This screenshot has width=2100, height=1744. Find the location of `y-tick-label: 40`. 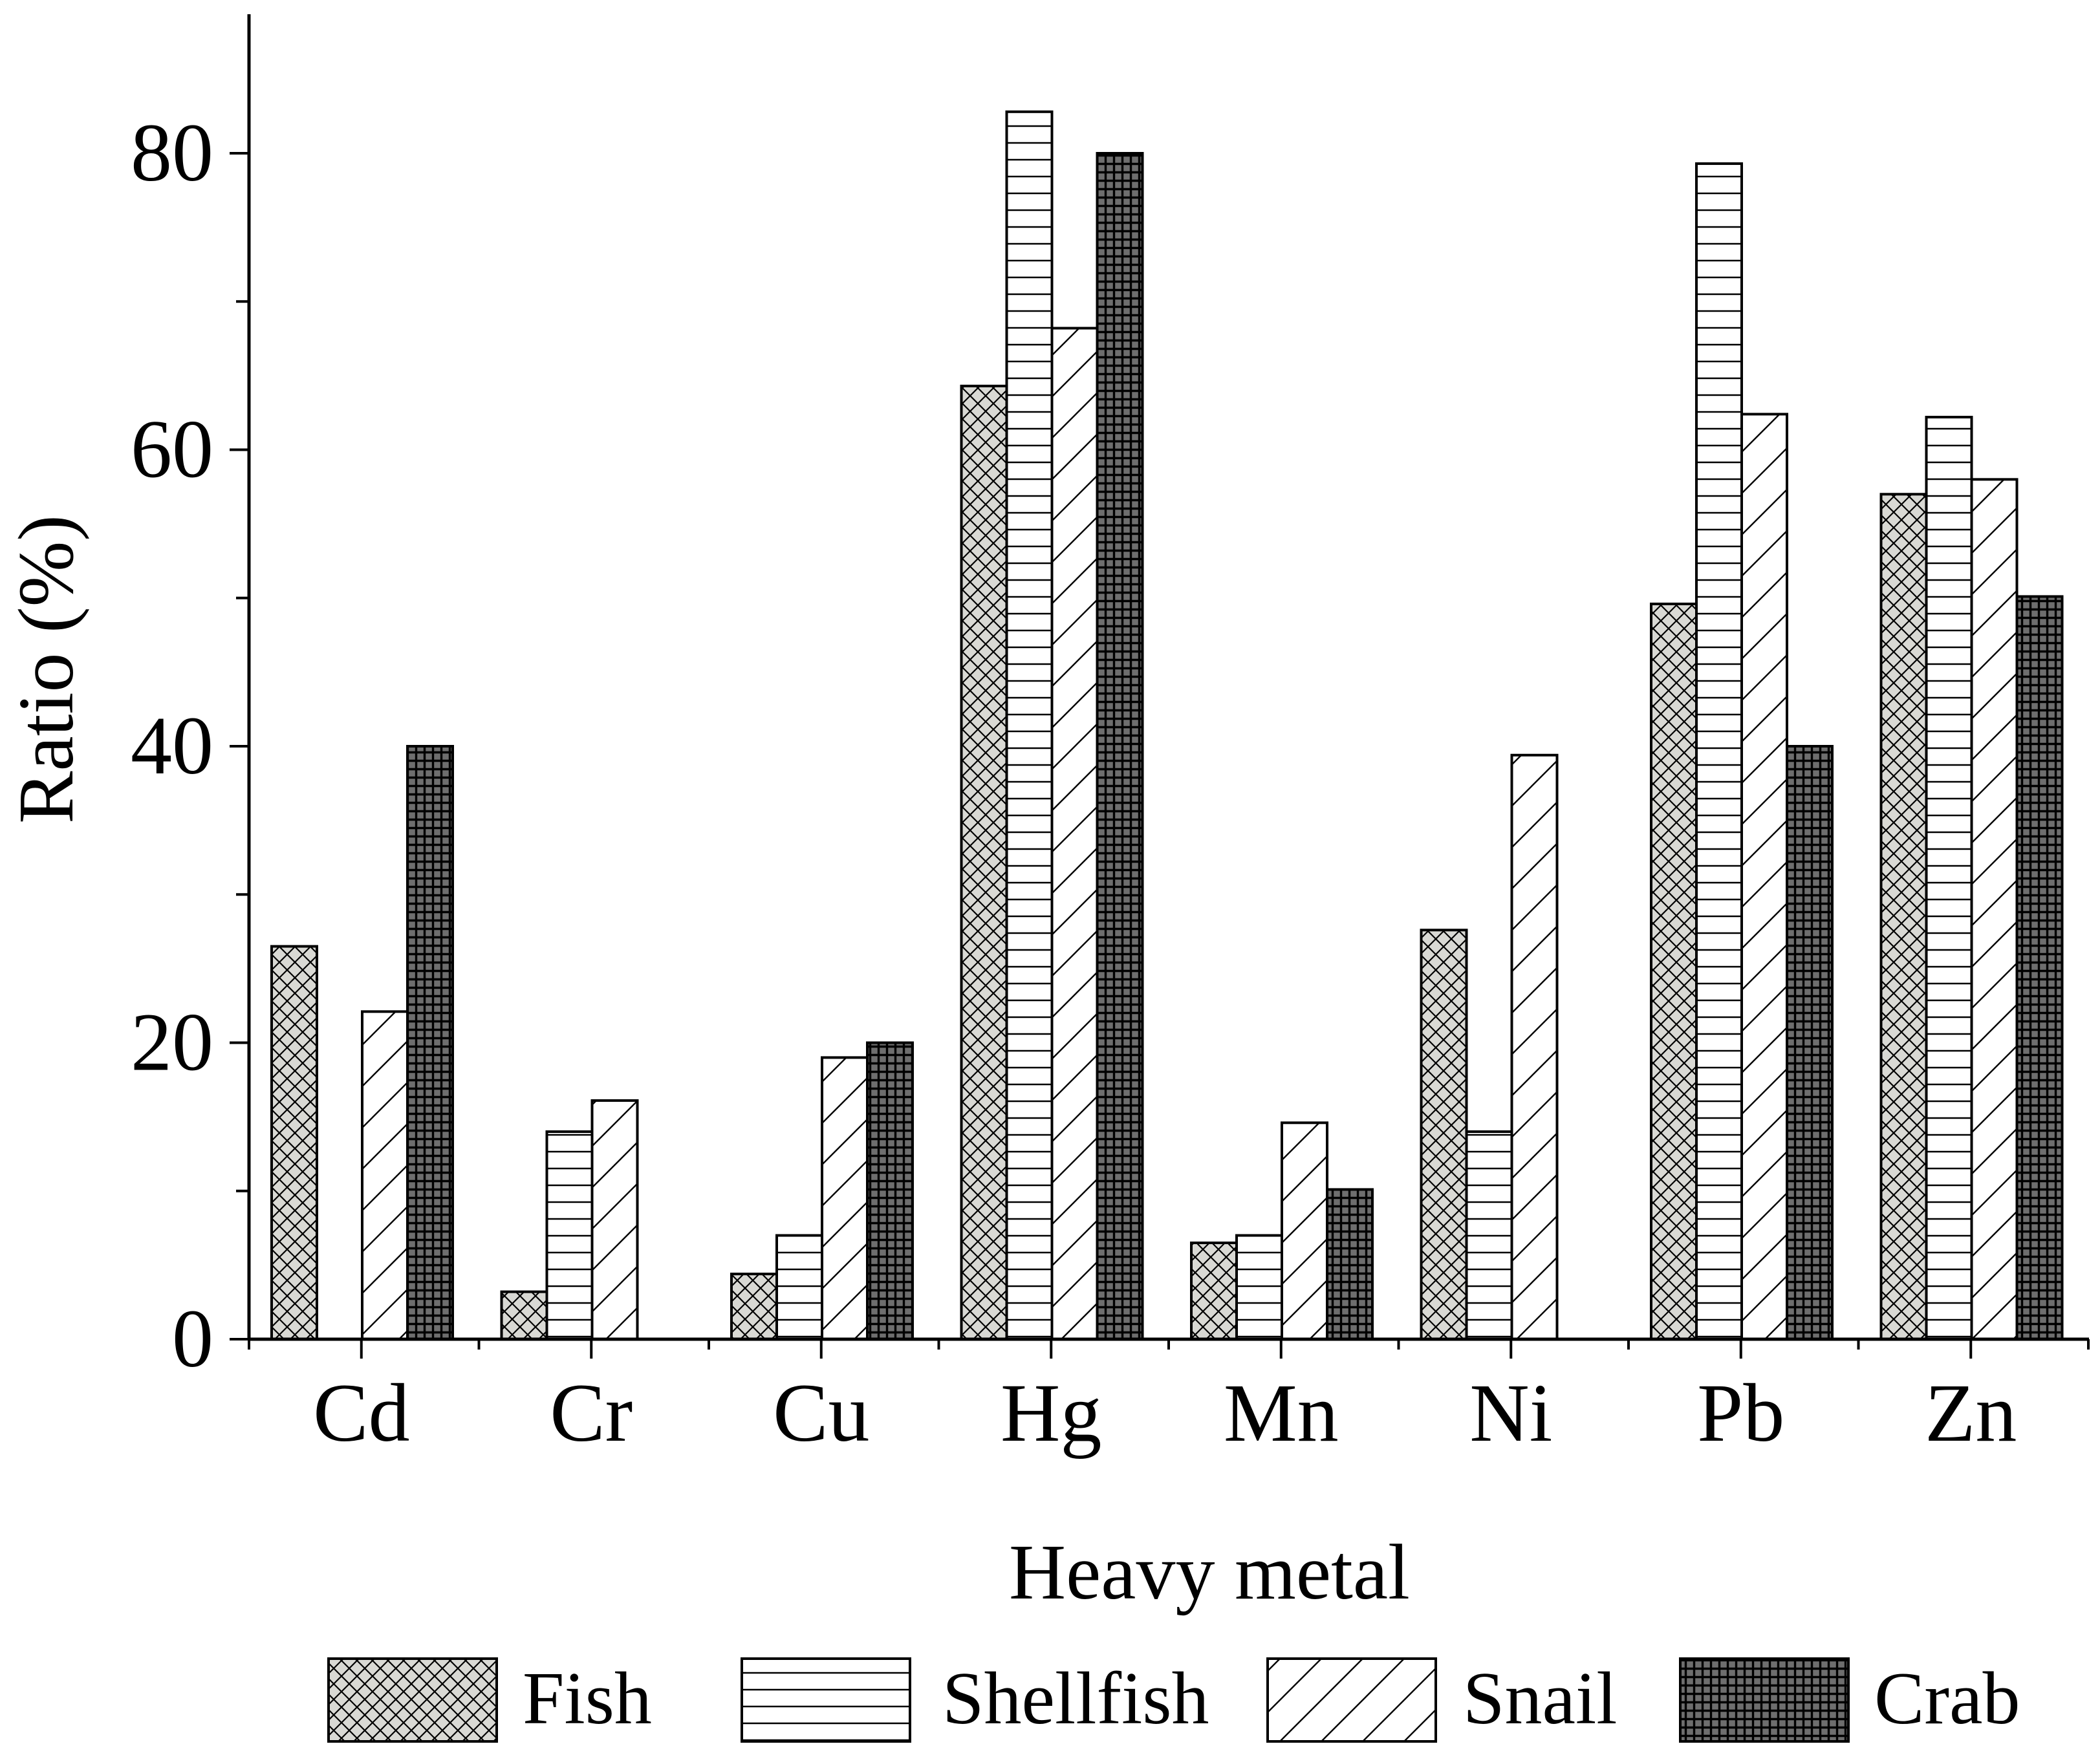

y-tick-label: 40 is located at coordinates (172, 745).